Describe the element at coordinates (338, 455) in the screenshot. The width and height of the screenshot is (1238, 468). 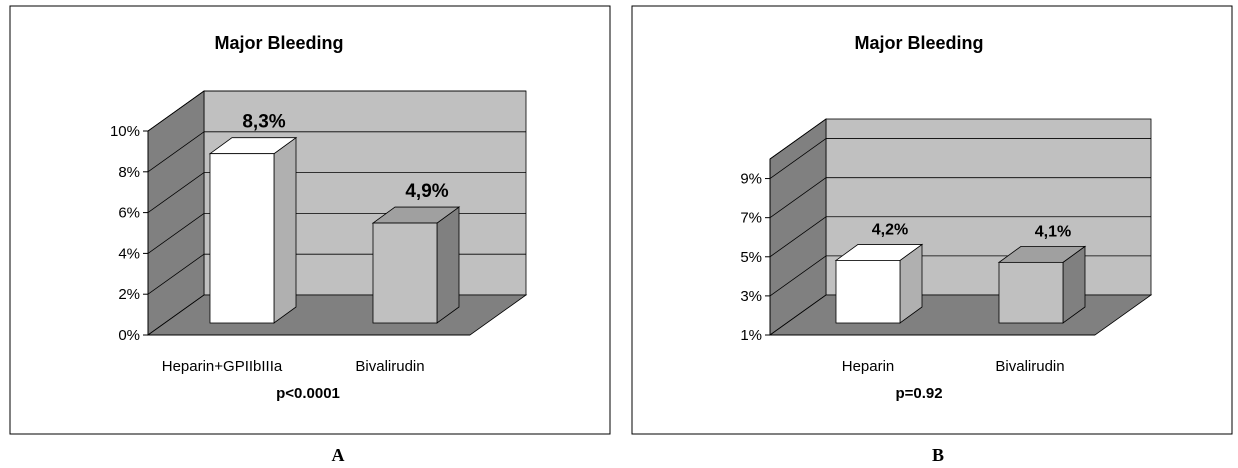
I see `panel-caption-a: A` at that location.